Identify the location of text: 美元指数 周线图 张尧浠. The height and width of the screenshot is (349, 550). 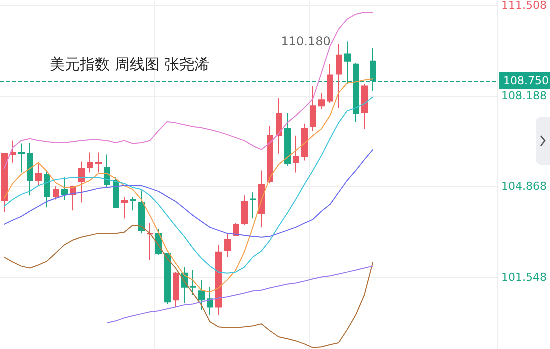
(130, 65).